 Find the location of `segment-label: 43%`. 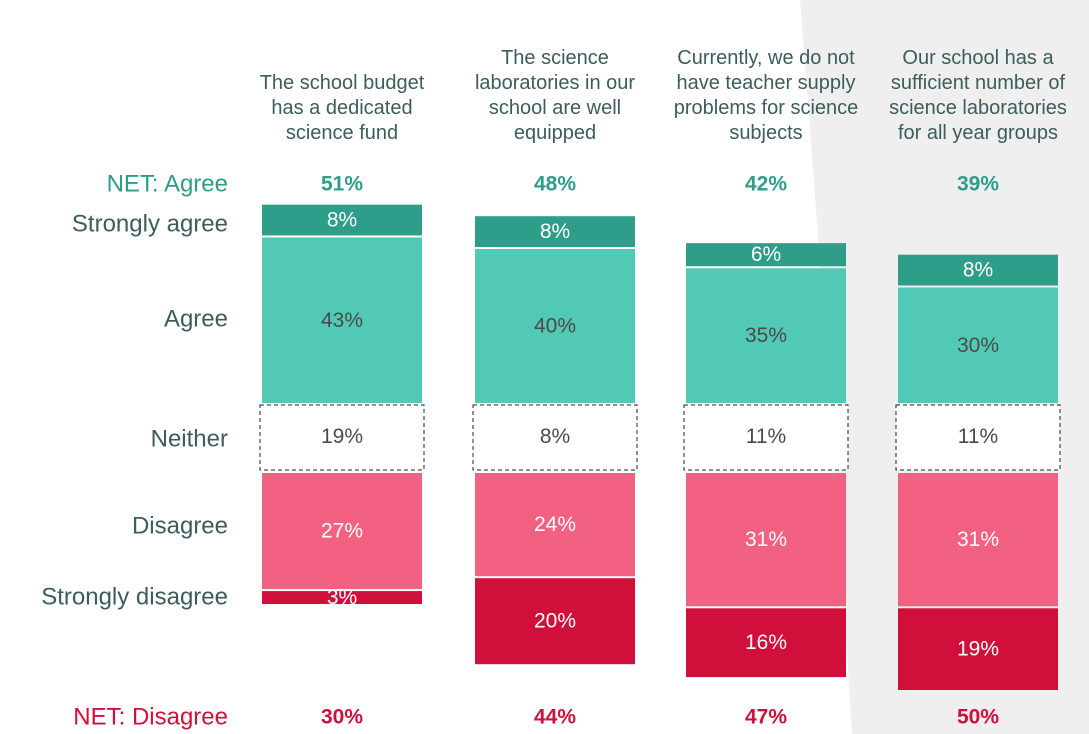

segment-label: 43% is located at coordinates (342, 320).